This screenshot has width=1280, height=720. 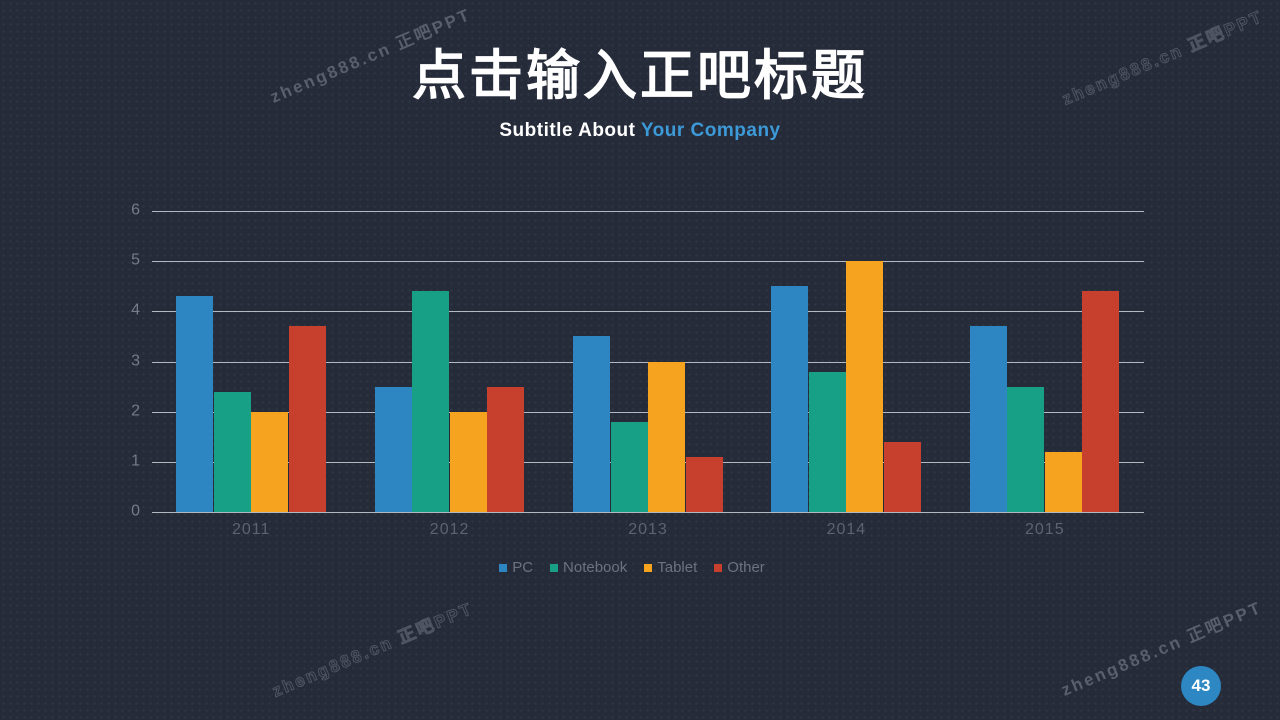 What do you see at coordinates (1045, 529) in the screenshot?
I see `x-axis-label-2015: 2015` at bounding box center [1045, 529].